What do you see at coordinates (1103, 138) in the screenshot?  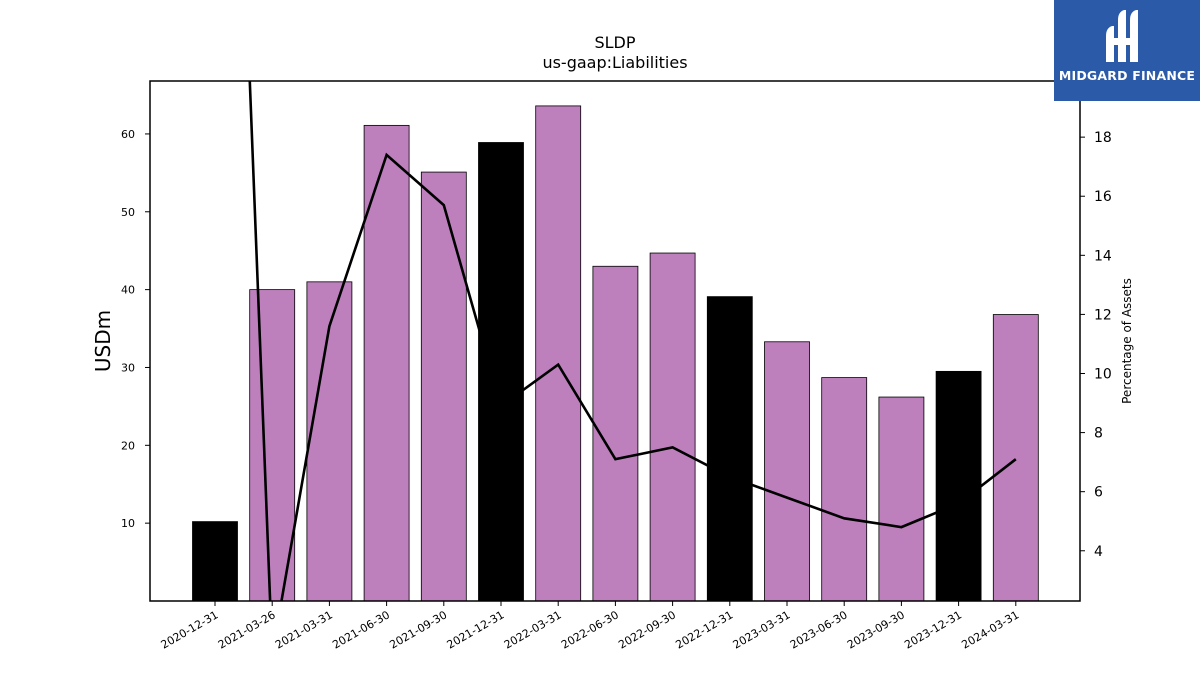 I see `y2-tick-label: 18` at bounding box center [1103, 138].